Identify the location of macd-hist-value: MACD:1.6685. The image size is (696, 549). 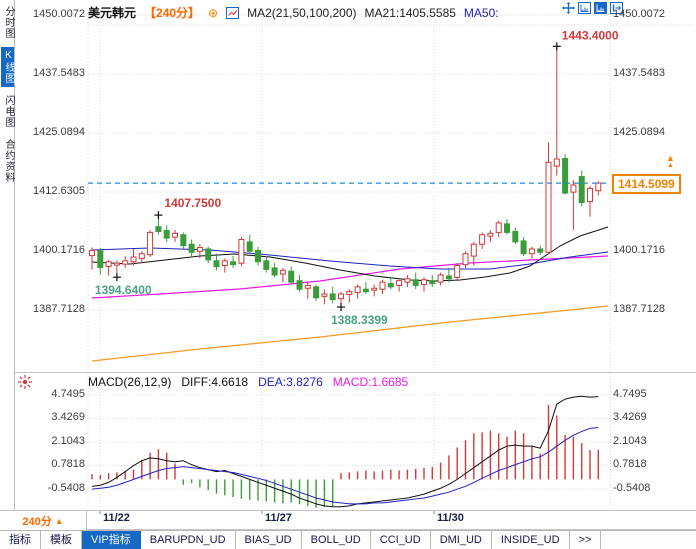
(370, 382).